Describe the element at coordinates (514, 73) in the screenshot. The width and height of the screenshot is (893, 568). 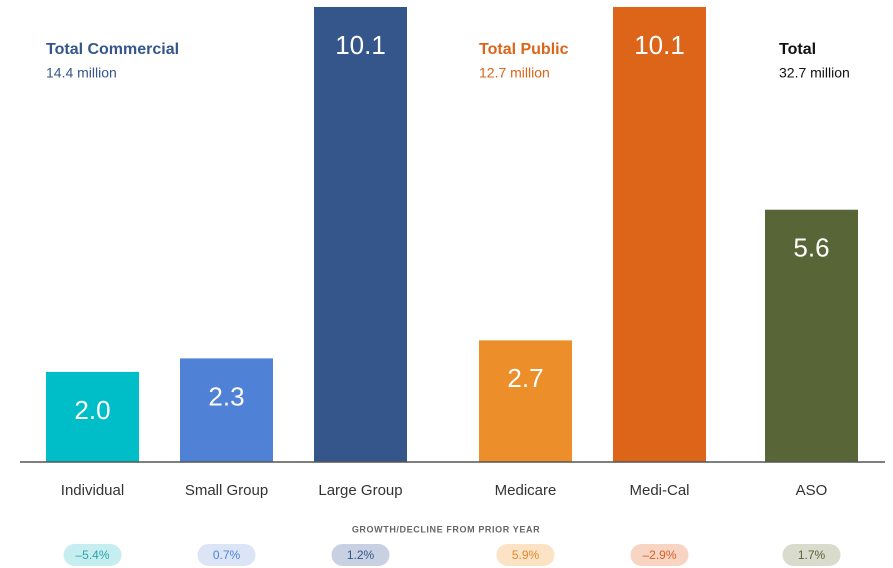
I see `annotation-text: 12.7 million` at that location.